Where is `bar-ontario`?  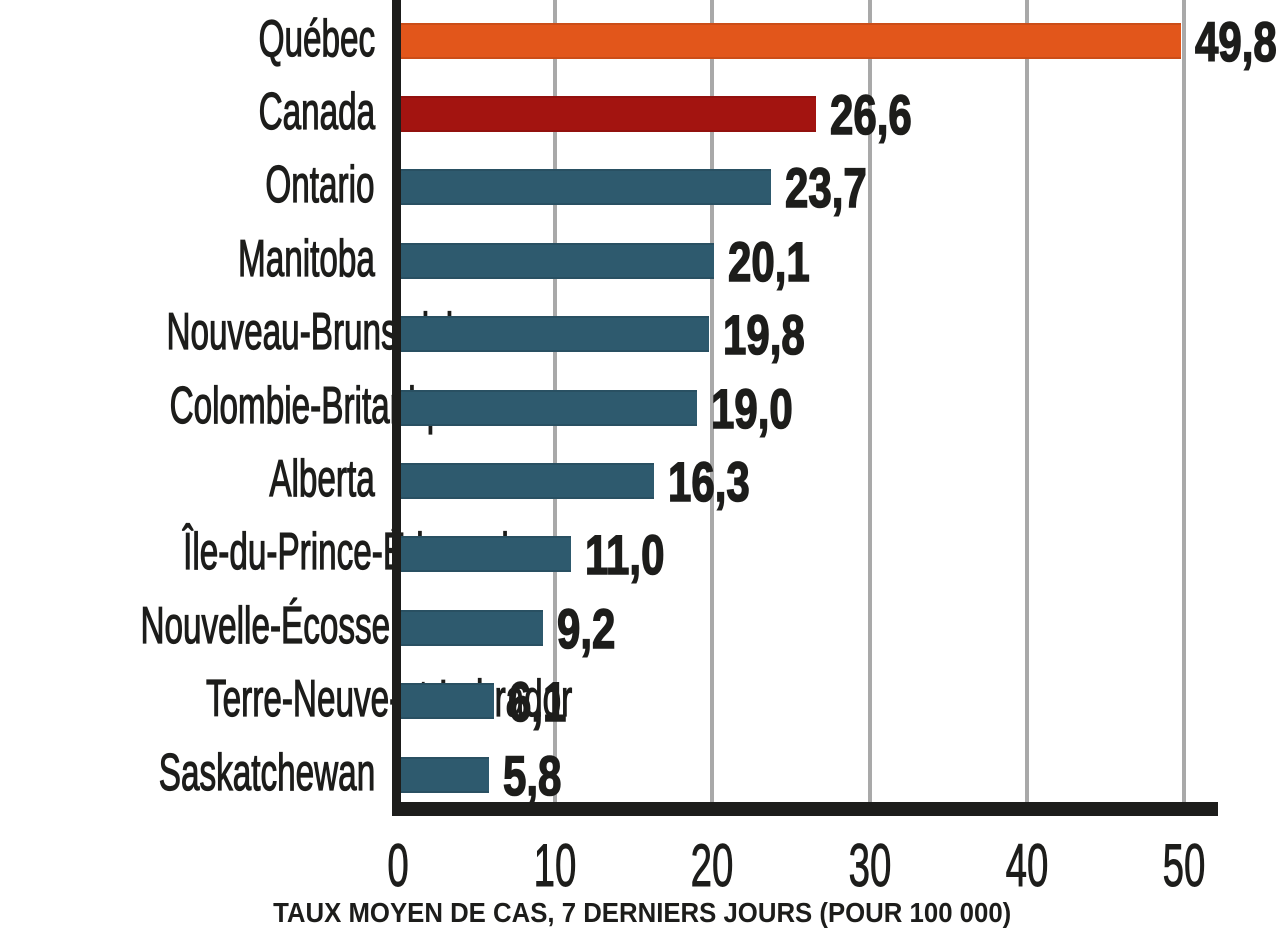 bar-ontario is located at coordinates (586, 187).